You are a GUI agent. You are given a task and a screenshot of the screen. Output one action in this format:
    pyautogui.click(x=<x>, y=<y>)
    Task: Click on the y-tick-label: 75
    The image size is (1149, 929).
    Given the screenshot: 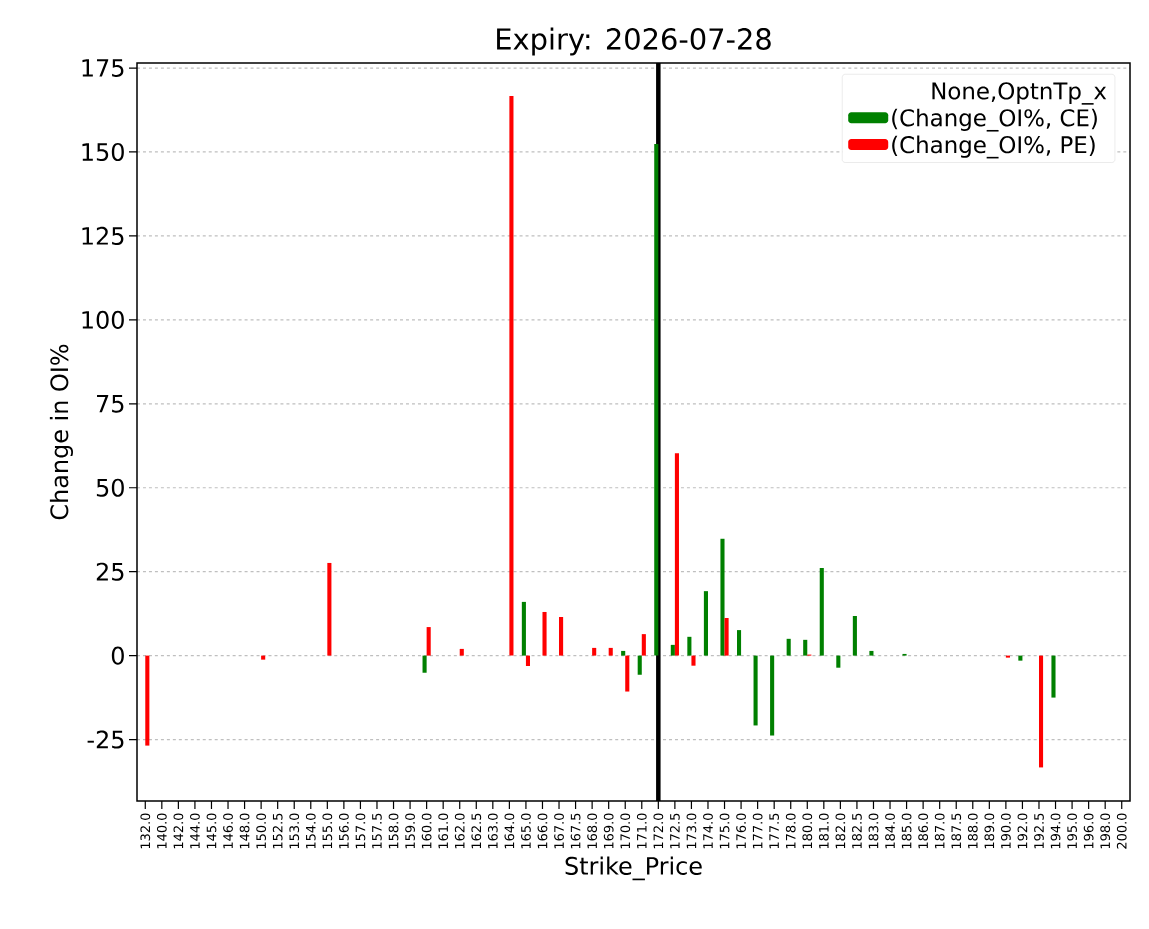 What is the action you would take?
    pyautogui.click(x=110, y=403)
    